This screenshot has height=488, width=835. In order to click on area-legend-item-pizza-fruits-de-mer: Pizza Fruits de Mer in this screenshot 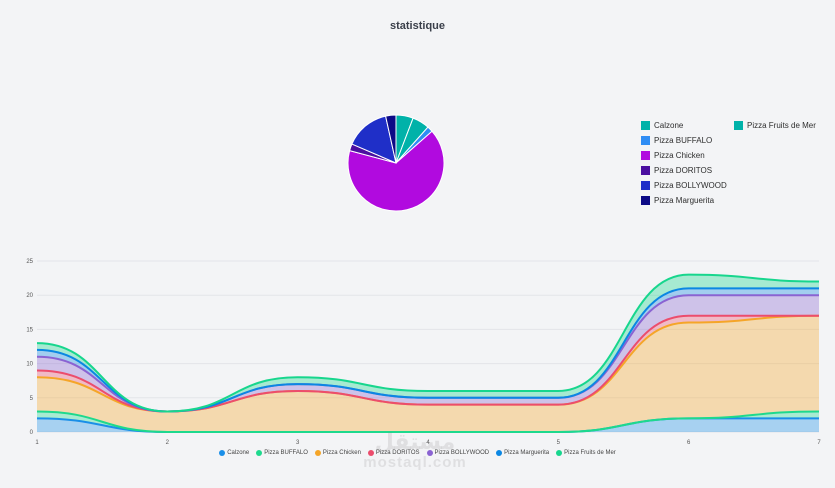, I will do `click(586, 453)`.